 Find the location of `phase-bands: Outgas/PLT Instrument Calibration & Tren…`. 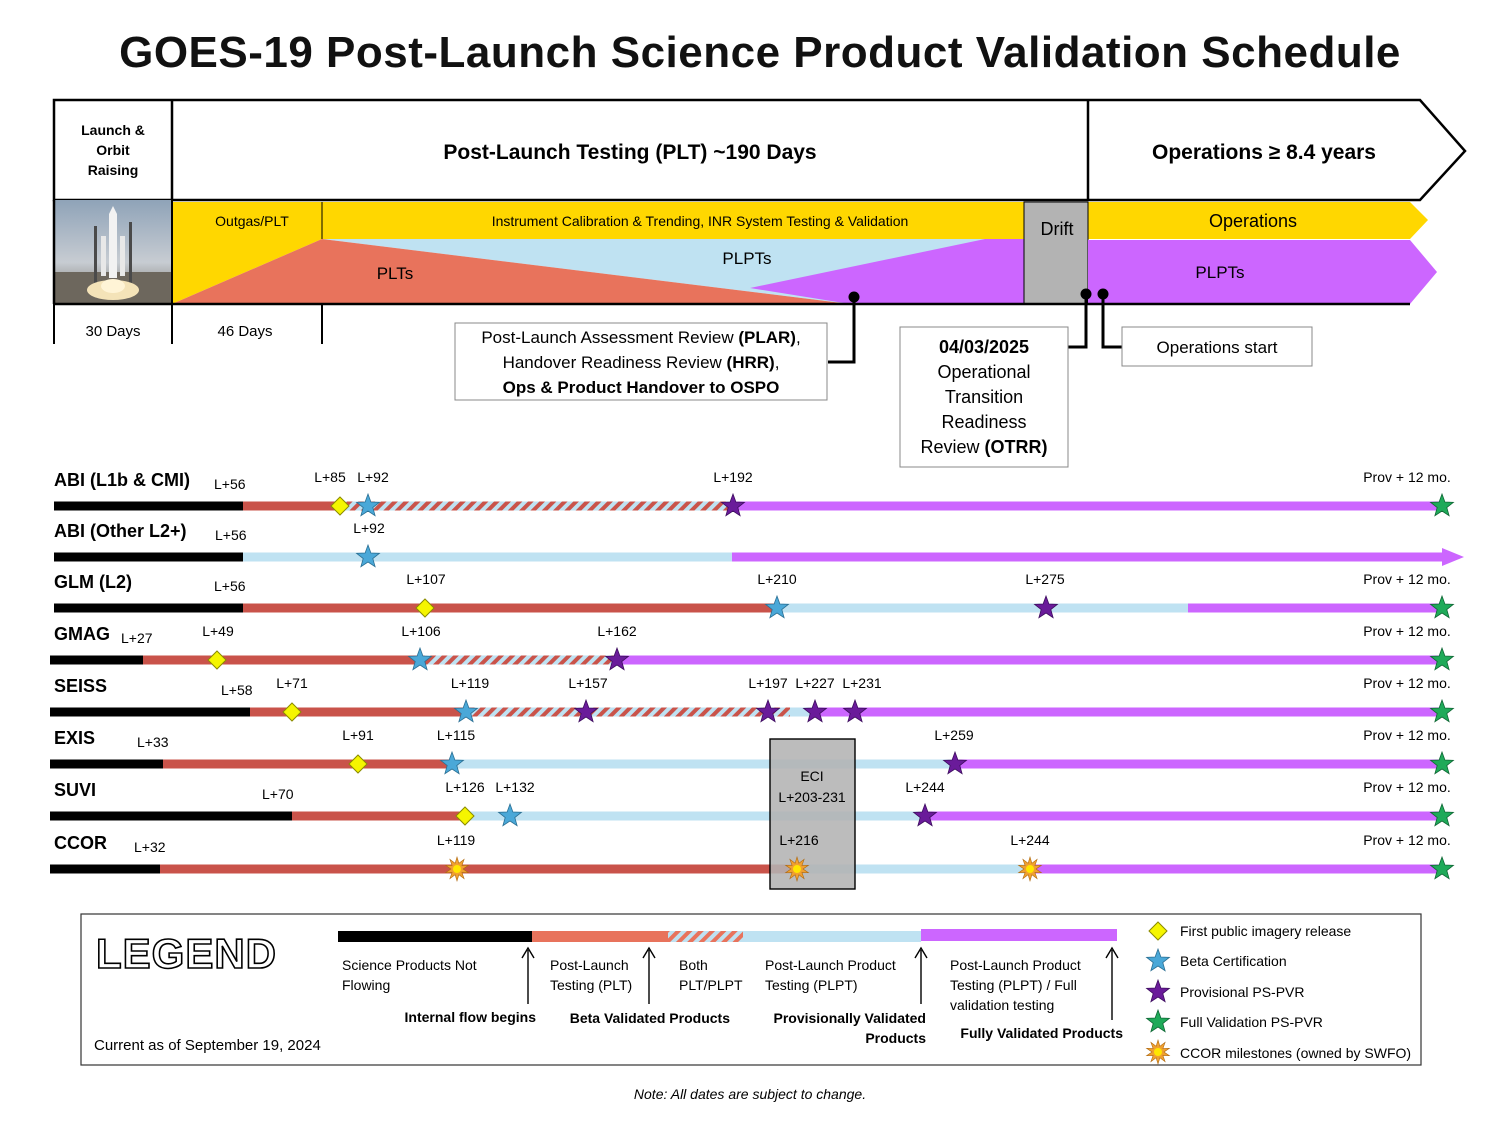

phase-bands: Outgas/PLT Instrument Calibration & Tren… is located at coordinates (744, 272).